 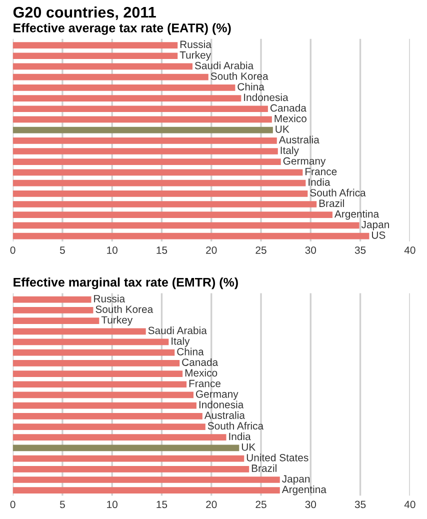 What do you see at coordinates (277, 458) in the screenshot?
I see `y-tick-label: United States` at bounding box center [277, 458].